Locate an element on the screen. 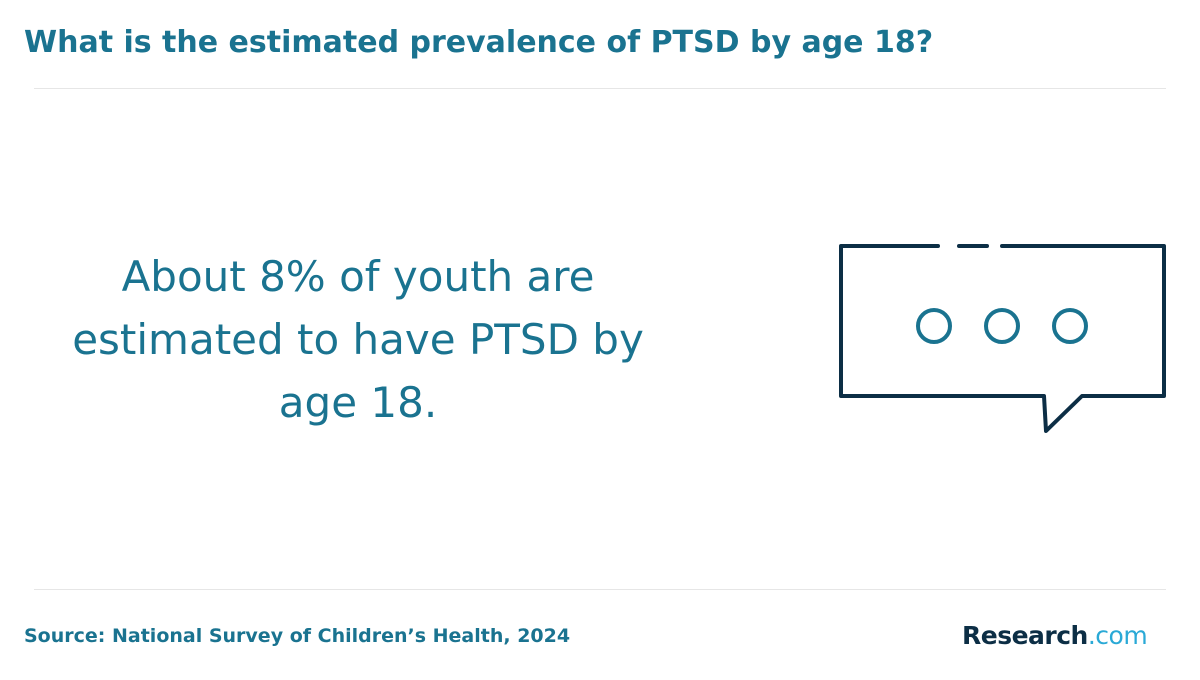  speech-bubble-ellipsis-icon is located at coordinates (1002, 338).